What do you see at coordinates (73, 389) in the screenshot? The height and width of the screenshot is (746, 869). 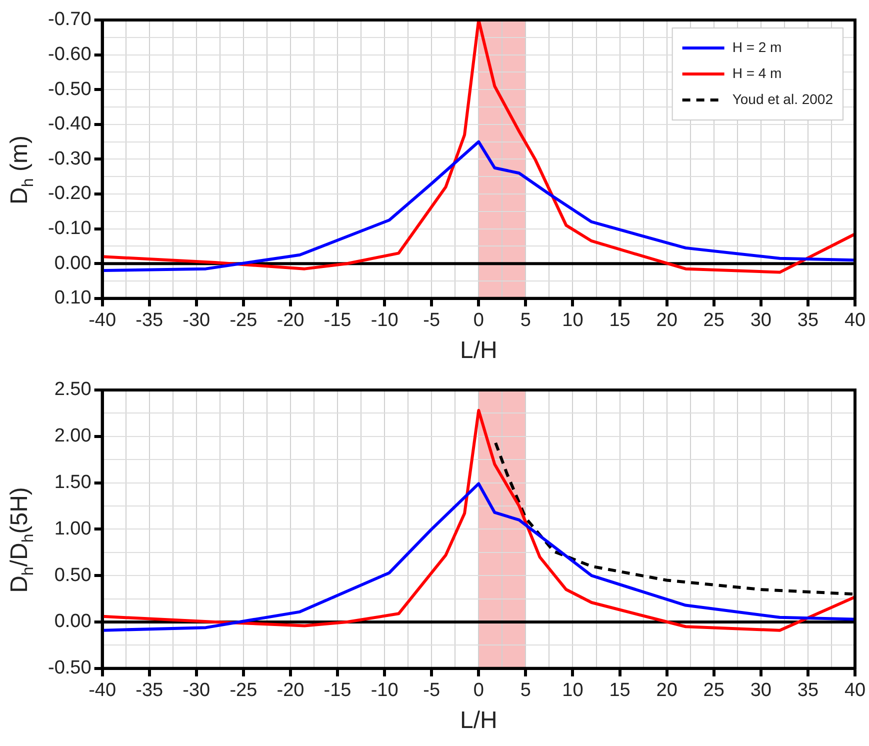 I see `y-tick-label: 2.50` at bounding box center [73, 389].